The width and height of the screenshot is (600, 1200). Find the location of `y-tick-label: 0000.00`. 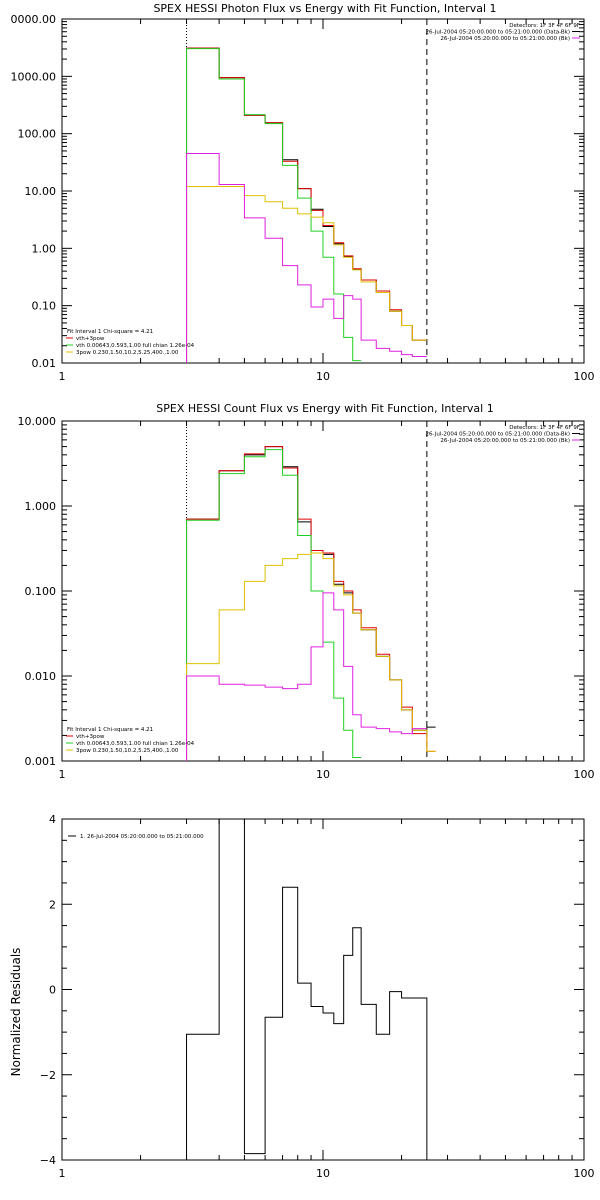

y-tick-label: 0000.00 is located at coordinates (34, 19).